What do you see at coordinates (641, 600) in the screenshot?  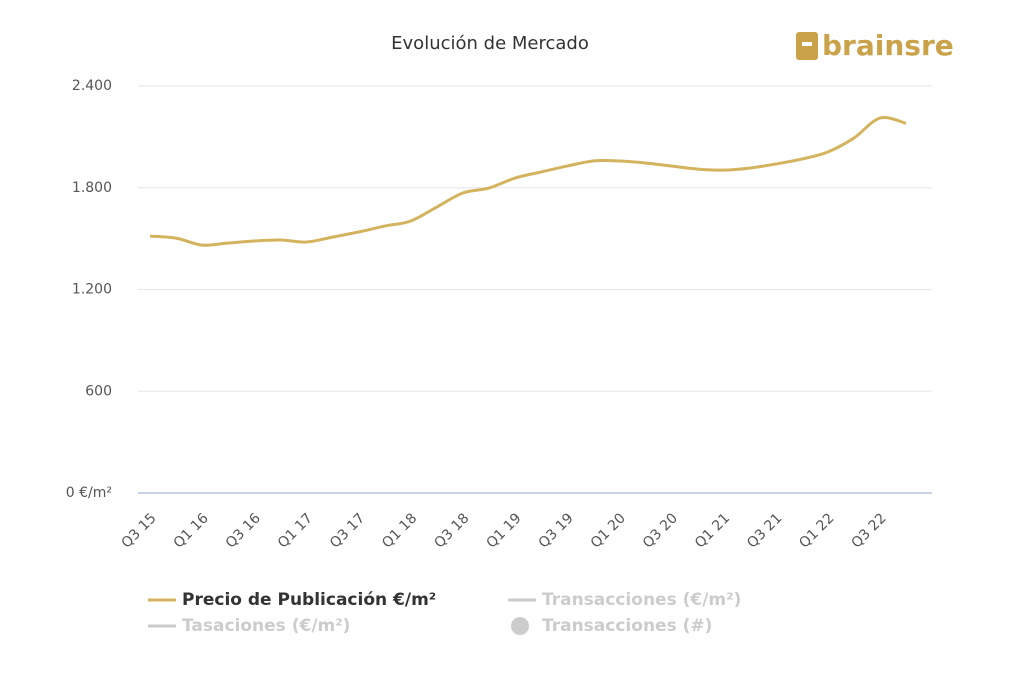 I see `legend-label: Transacciones (€/m²)` at bounding box center [641, 600].